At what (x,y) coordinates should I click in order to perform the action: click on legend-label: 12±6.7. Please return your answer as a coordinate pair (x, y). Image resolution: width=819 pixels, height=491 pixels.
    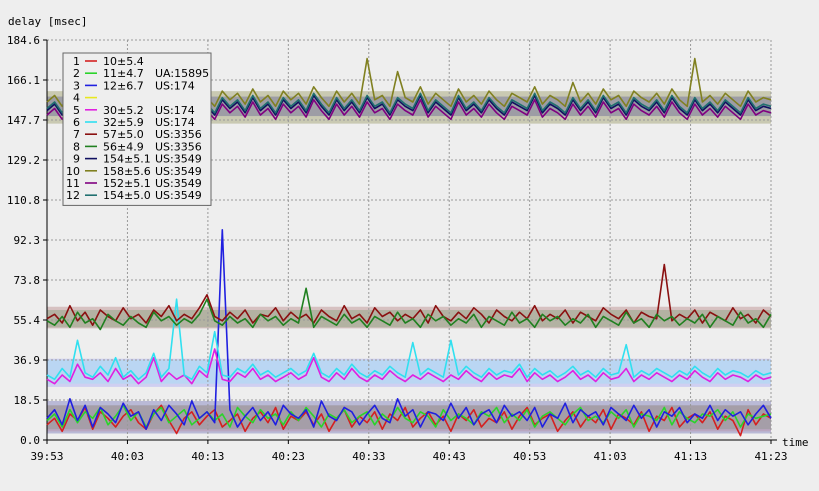
    Looking at the image, I should click on (123, 85).